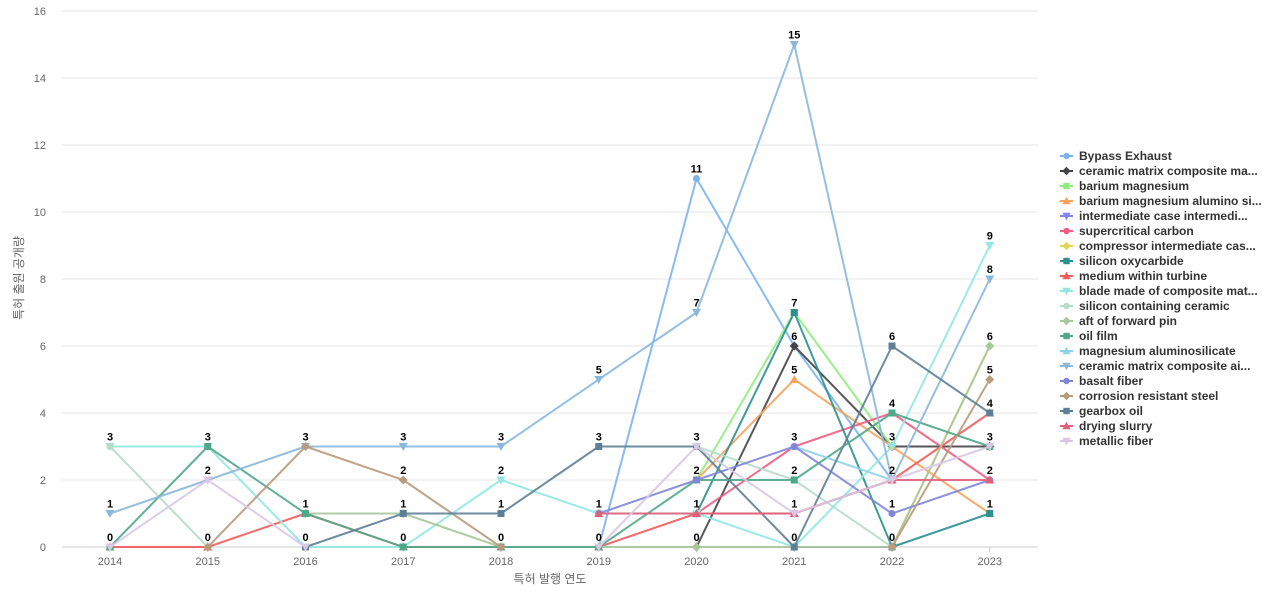 The width and height of the screenshot is (1280, 600). Describe the element at coordinates (1124, 186) in the screenshot. I see `legend-item: barium magnesium` at that location.